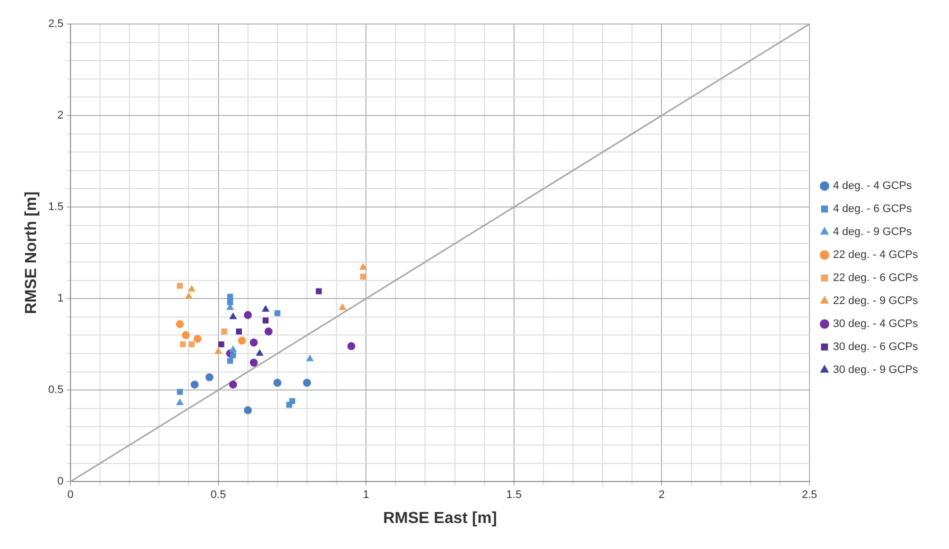 The height and width of the screenshot is (549, 949). Describe the element at coordinates (875, 255) in the screenshot. I see `legend-label: 22 deg. - 4 GCPs` at that location.